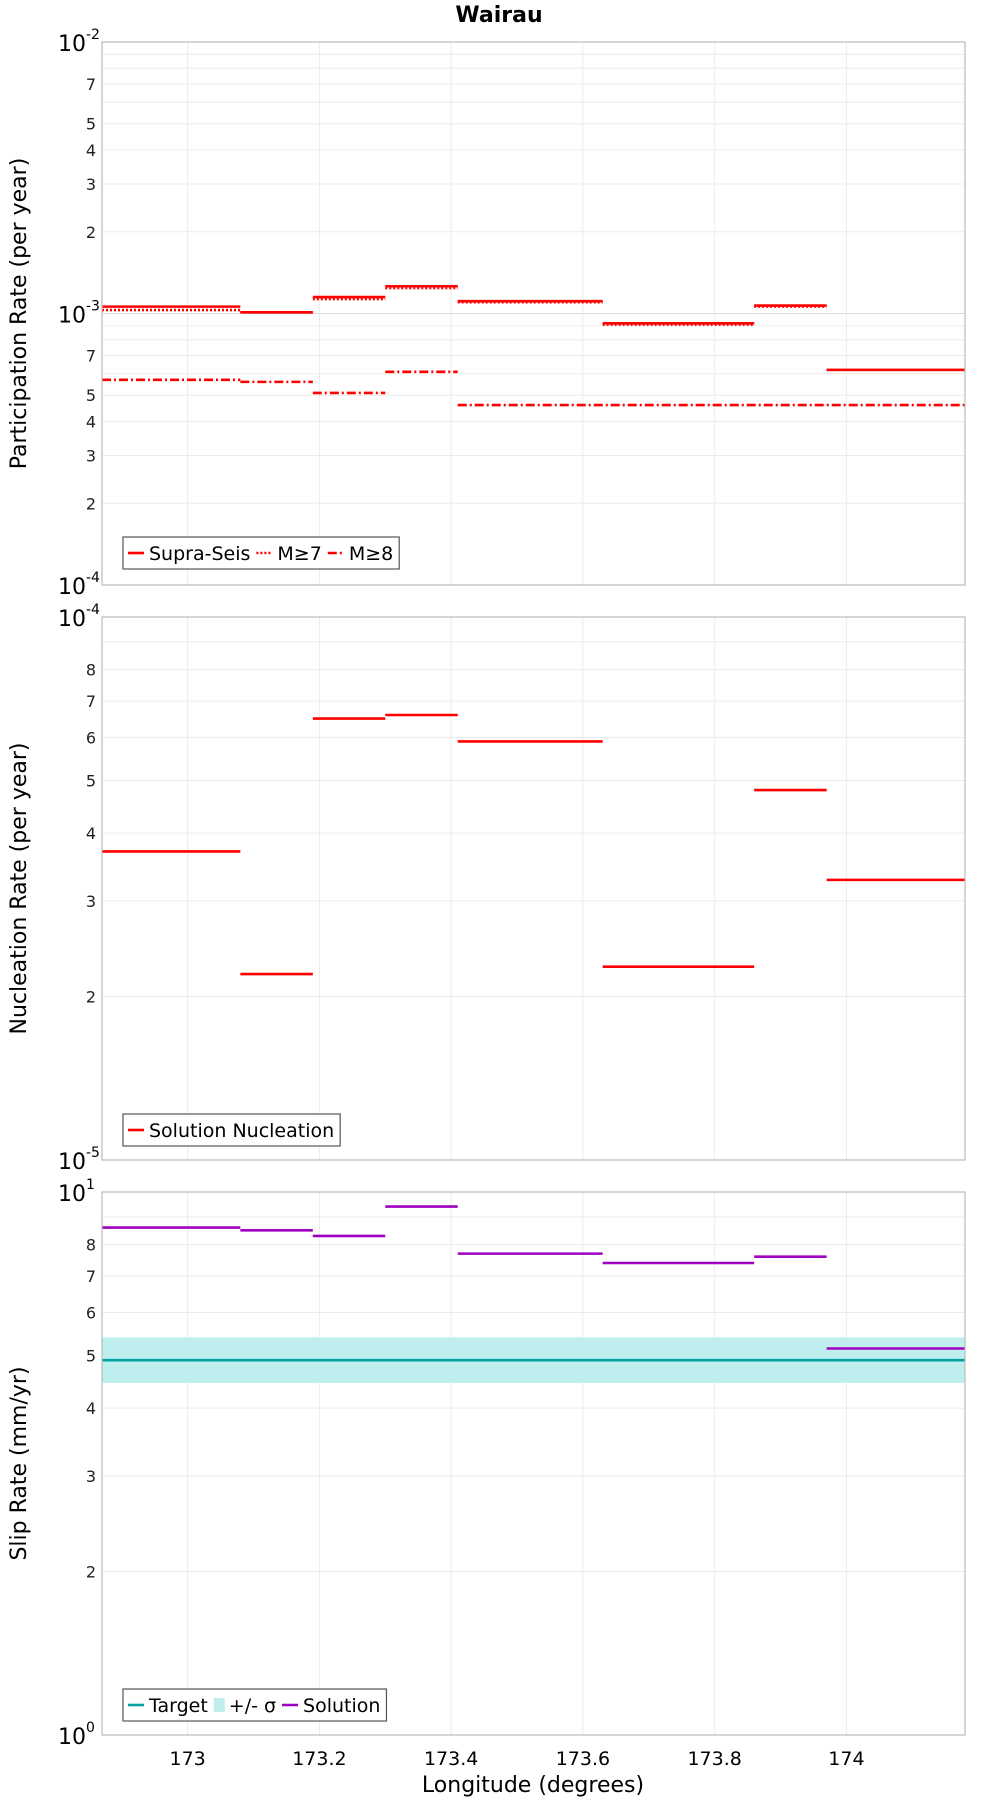  What do you see at coordinates (19, 1463) in the screenshot?
I see `y-axis-label: Slip Rate (mm/yr)` at bounding box center [19, 1463].